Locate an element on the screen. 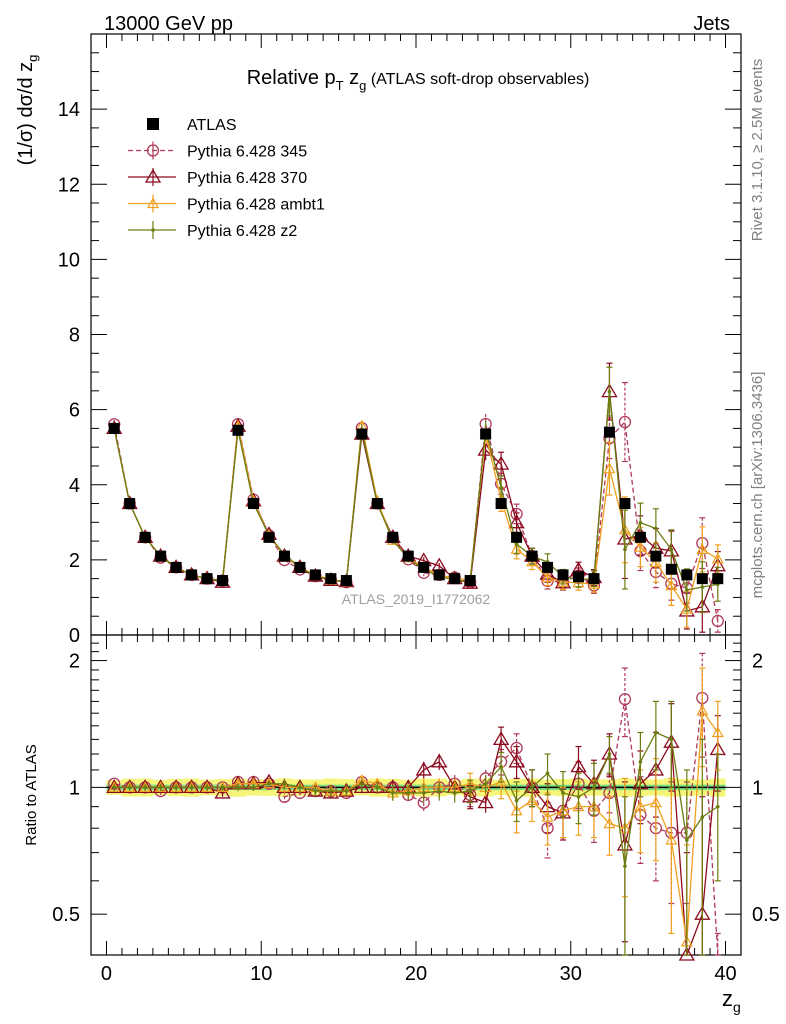 The height and width of the screenshot is (1024, 786). rivet-label: Rivet 3.1.10, ≥ 2.5M events is located at coordinates (757, 150).